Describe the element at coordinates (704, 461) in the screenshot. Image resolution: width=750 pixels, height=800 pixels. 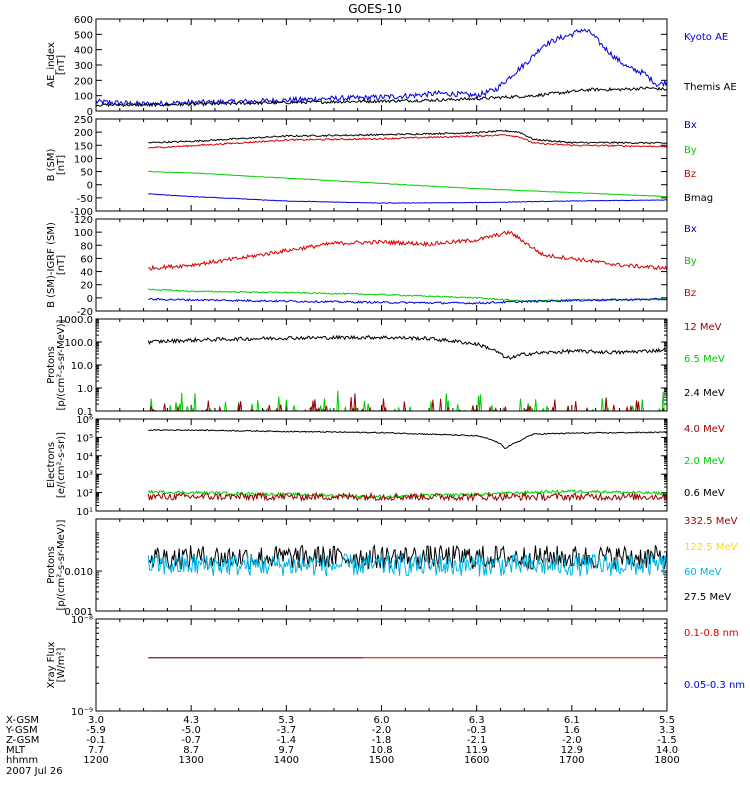
I see `legend-entry: 2.0 MeV` at that location.